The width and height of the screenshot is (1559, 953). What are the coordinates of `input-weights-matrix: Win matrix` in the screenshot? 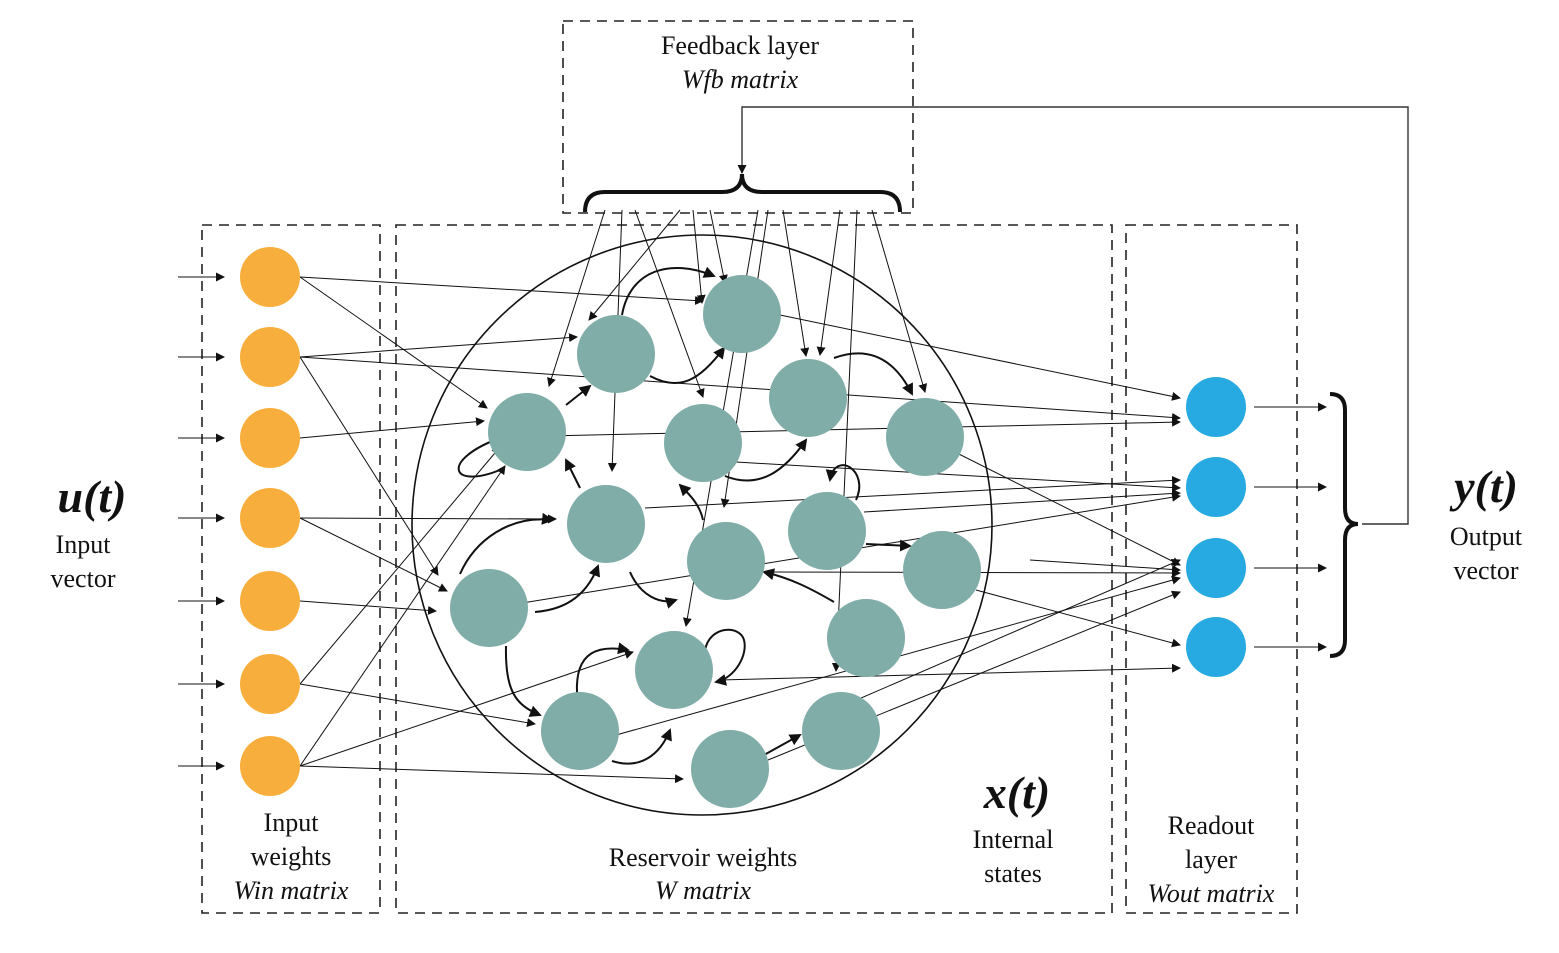 It's located at (291, 890).